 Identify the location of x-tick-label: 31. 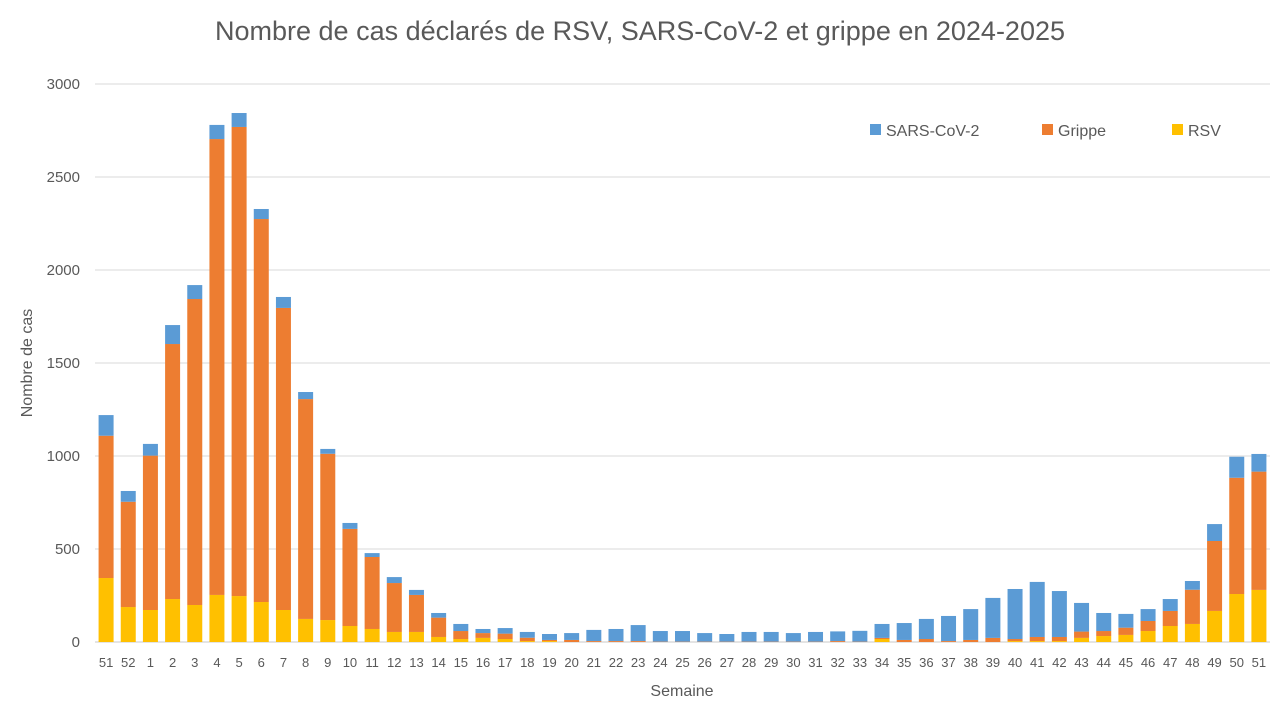
(815, 662).